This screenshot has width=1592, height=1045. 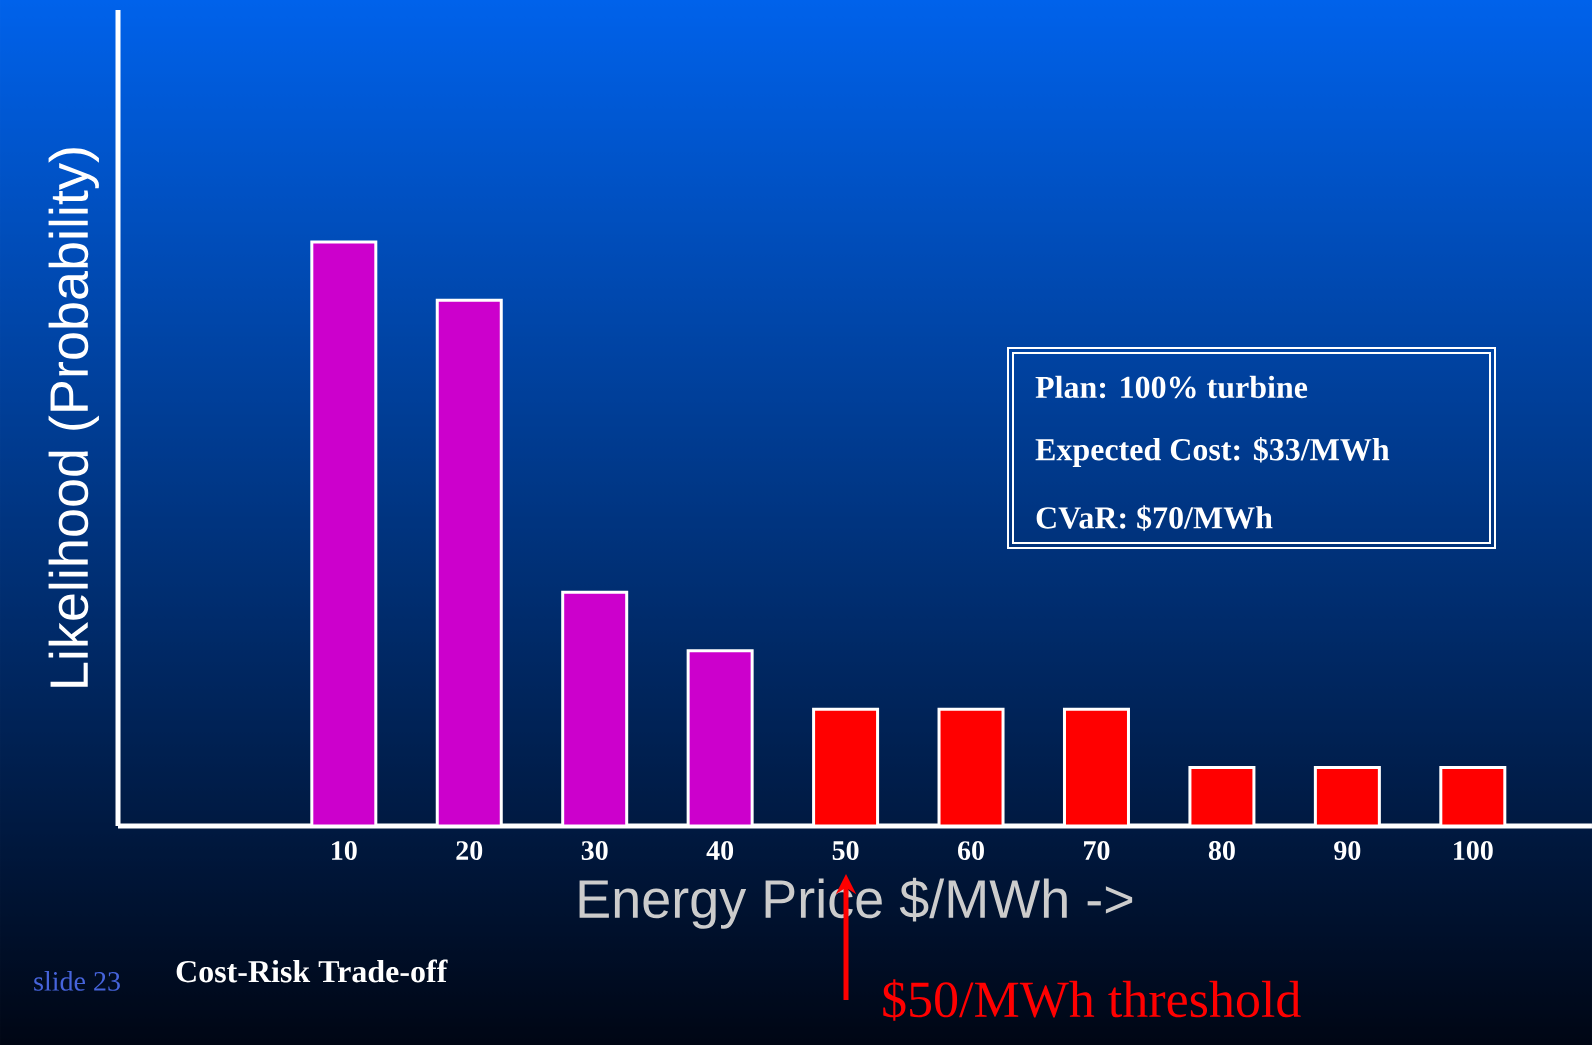 I want to click on x-tick-label: 100, so click(x=1473, y=850).